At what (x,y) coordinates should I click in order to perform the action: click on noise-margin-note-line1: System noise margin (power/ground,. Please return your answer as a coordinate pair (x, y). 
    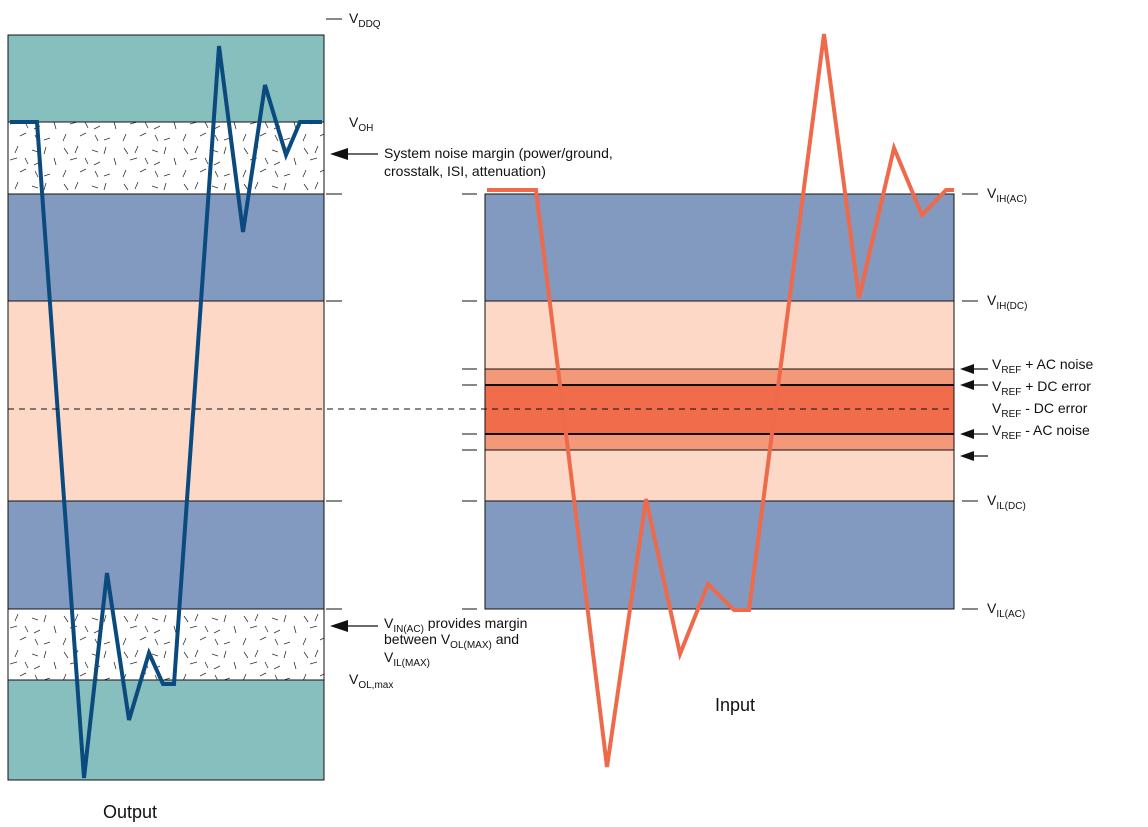
    Looking at the image, I should click on (498, 153).